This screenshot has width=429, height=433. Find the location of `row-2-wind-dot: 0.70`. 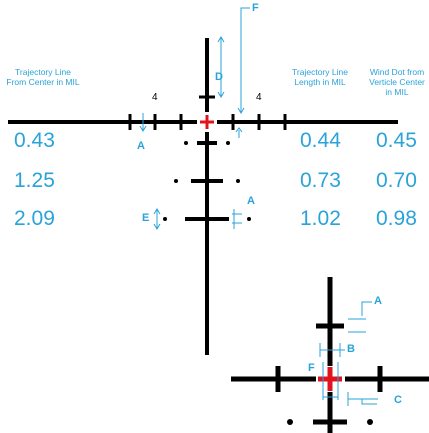

row-2-wind-dot: 0.70 is located at coordinates (396, 180).